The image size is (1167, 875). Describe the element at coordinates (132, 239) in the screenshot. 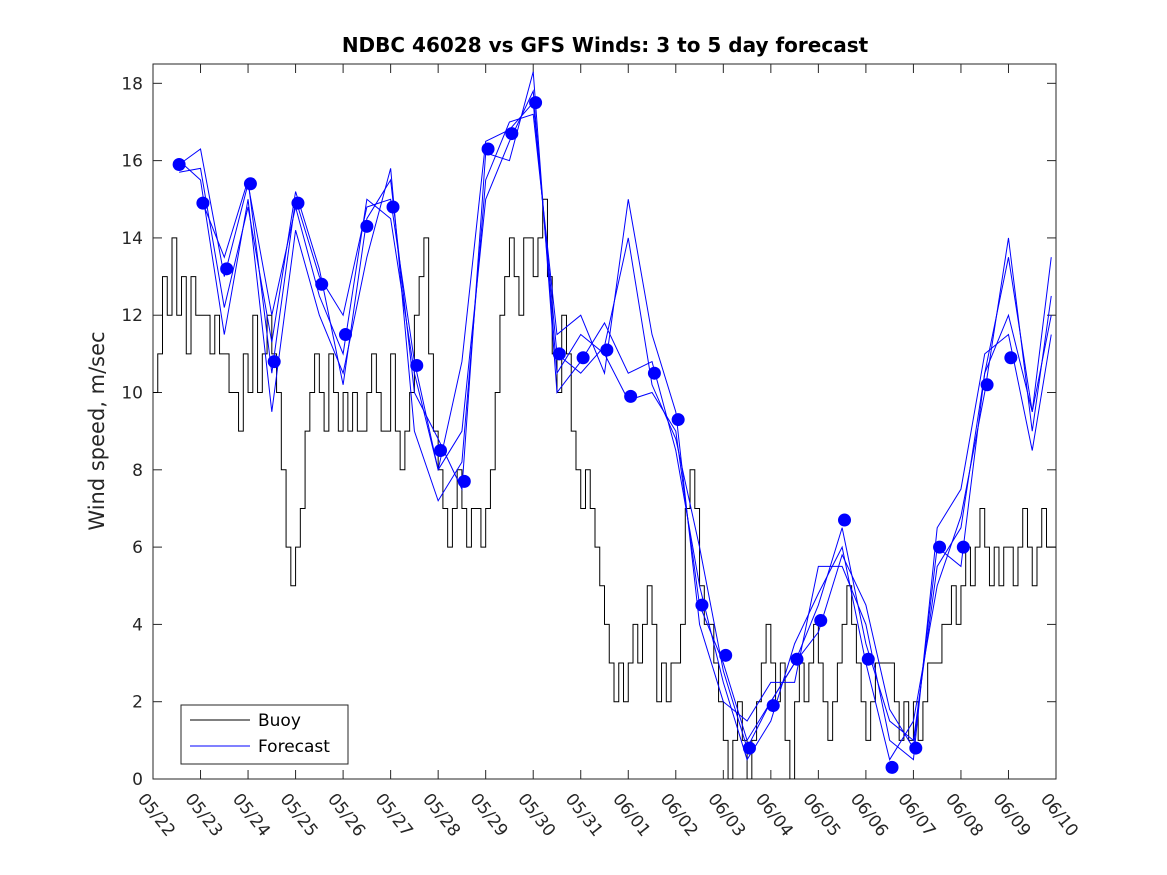

I see `y-tick-label: 14` at that location.